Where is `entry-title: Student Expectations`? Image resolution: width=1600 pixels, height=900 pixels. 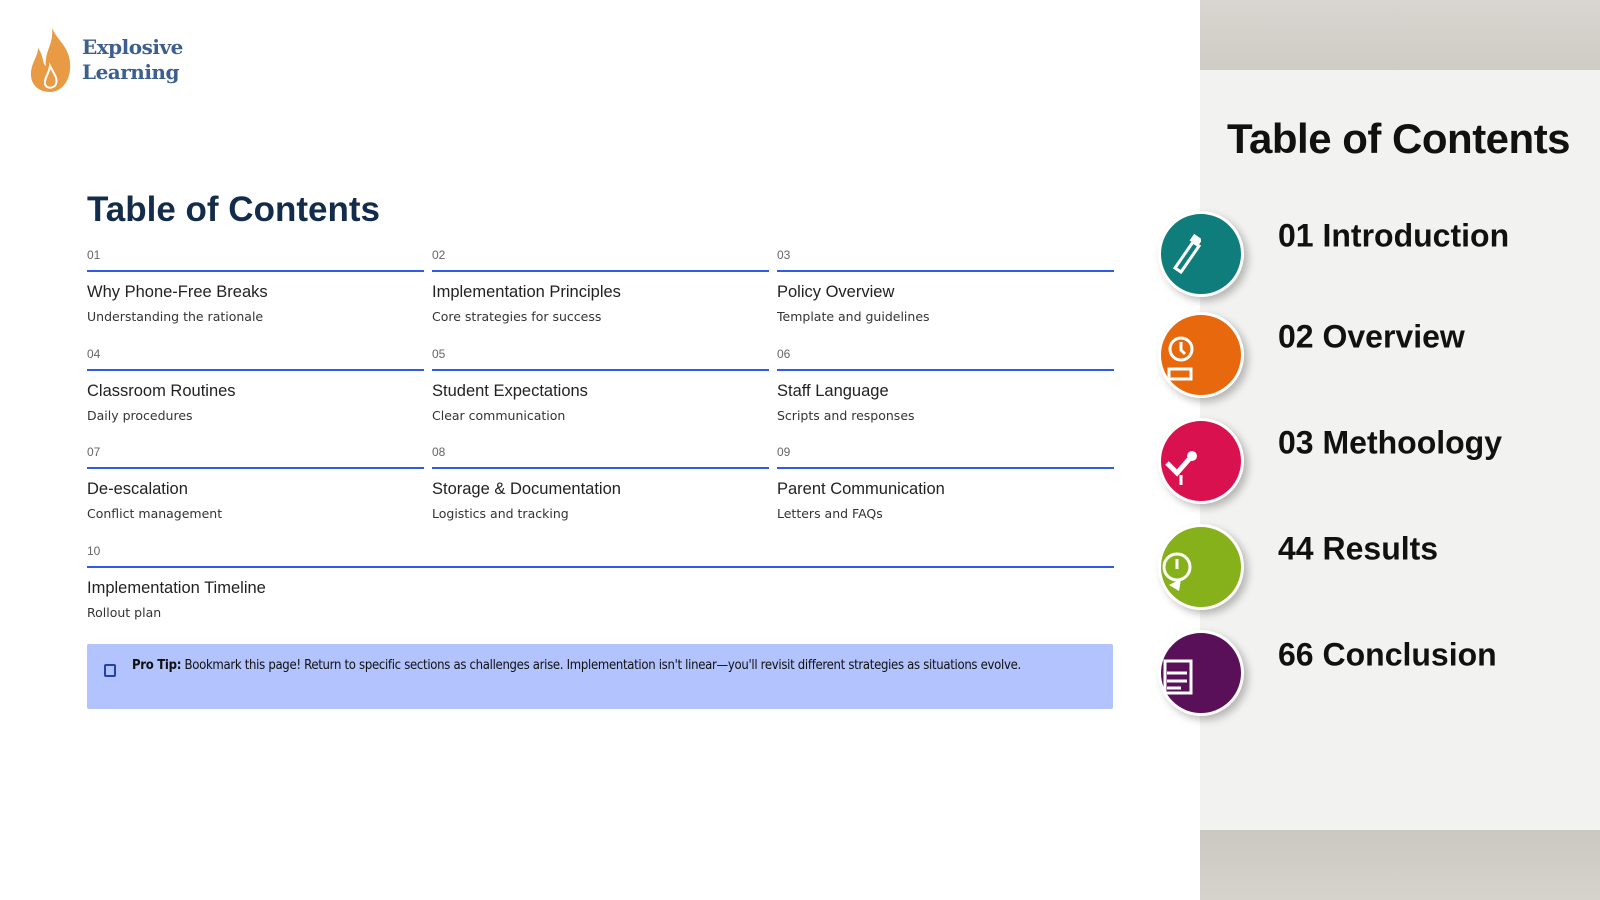 entry-title: Student Expectations is located at coordinates (510, 390).